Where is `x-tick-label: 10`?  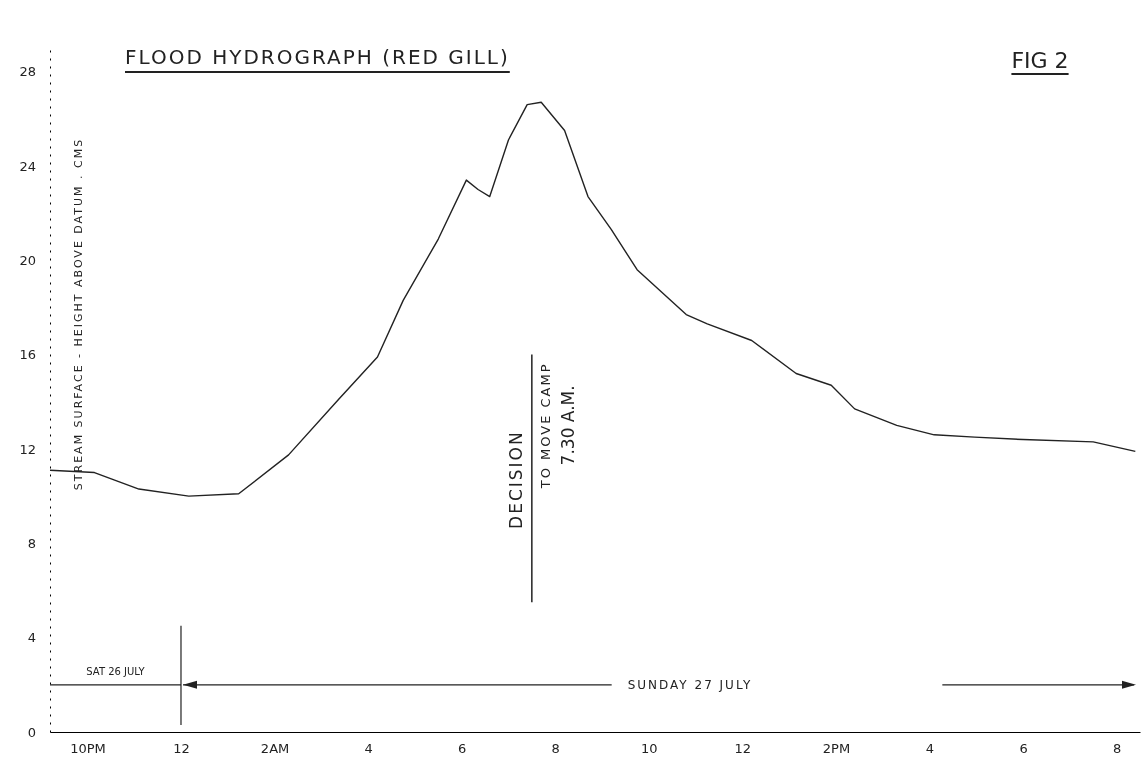
x-tick-label: 10 is located at coordinates (649, 749).